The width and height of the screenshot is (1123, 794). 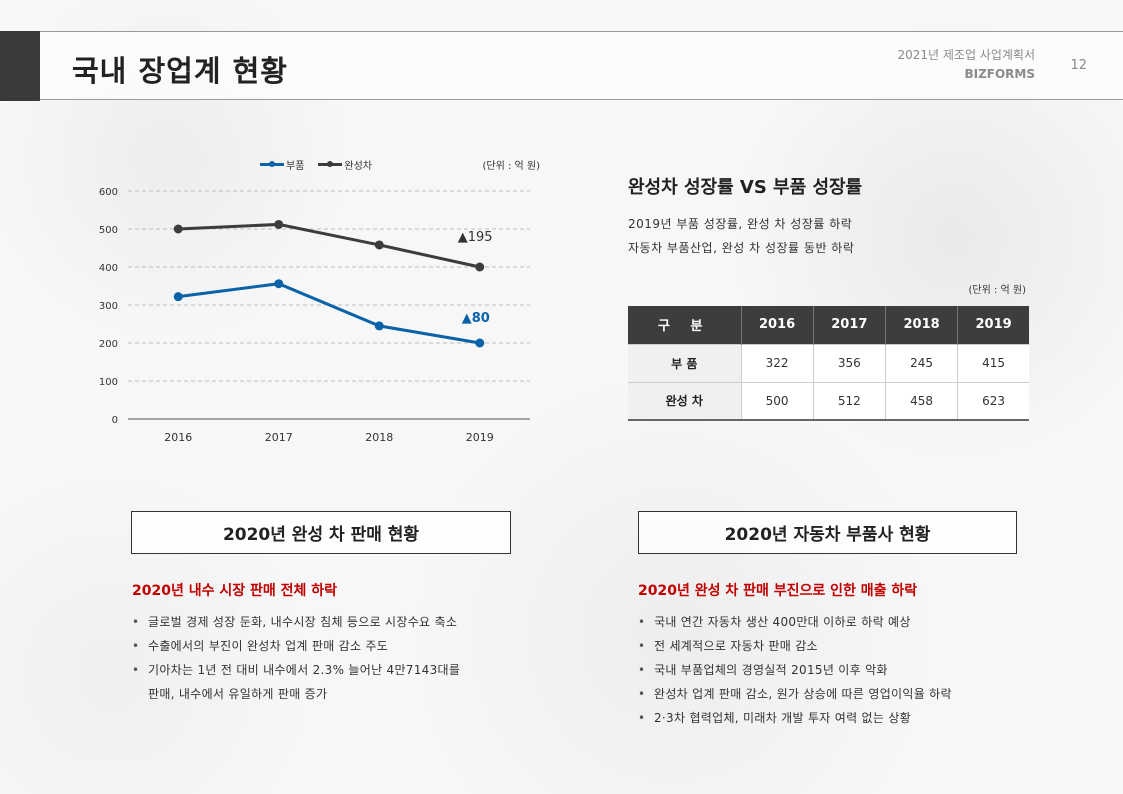 What do you see at coordinates (921, 362) in the screenshot?
I see `table-cell: 245` at bounding box center [921, 362].